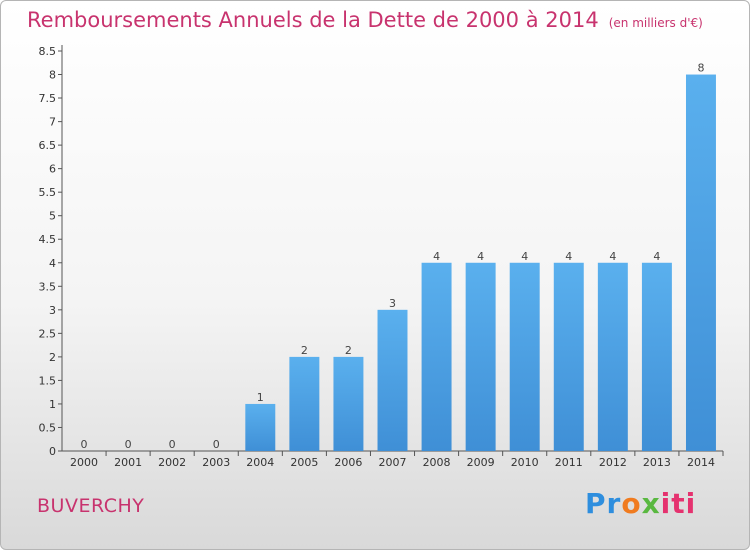  What do you see at coordinates (701, 462) in the screenshot?
I see `x-tick-label: 2014` at bounding box center [701, 462].